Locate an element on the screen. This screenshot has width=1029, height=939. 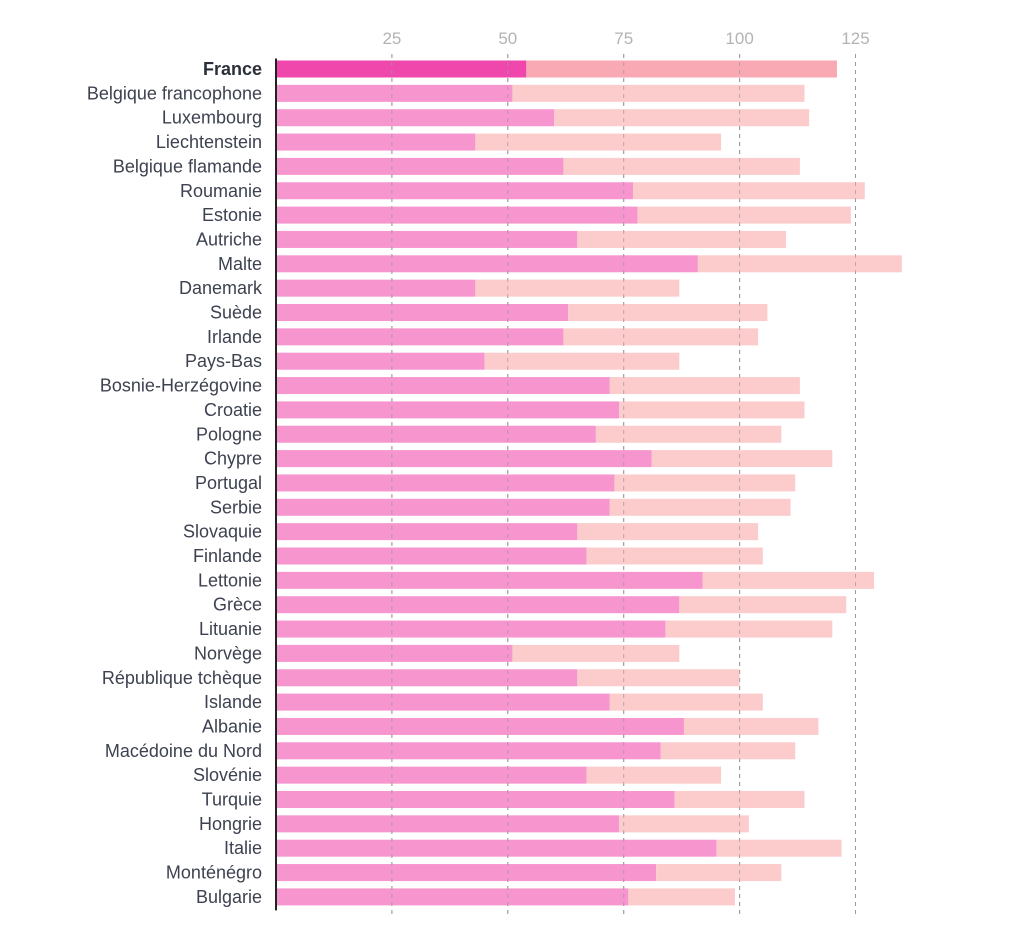
category-label: Norvège is located at coordinates (228, 653).